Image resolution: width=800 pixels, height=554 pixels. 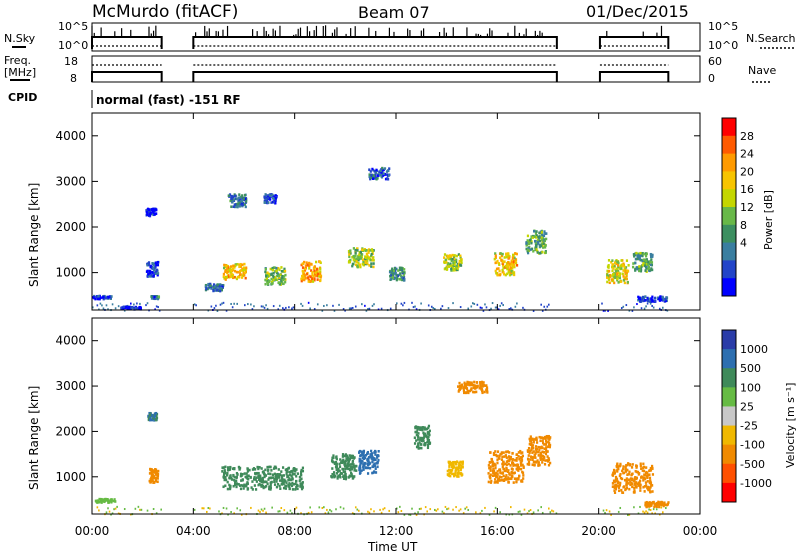 I want to click on search-tick-low: 10^0, so click(x=723, y=45).